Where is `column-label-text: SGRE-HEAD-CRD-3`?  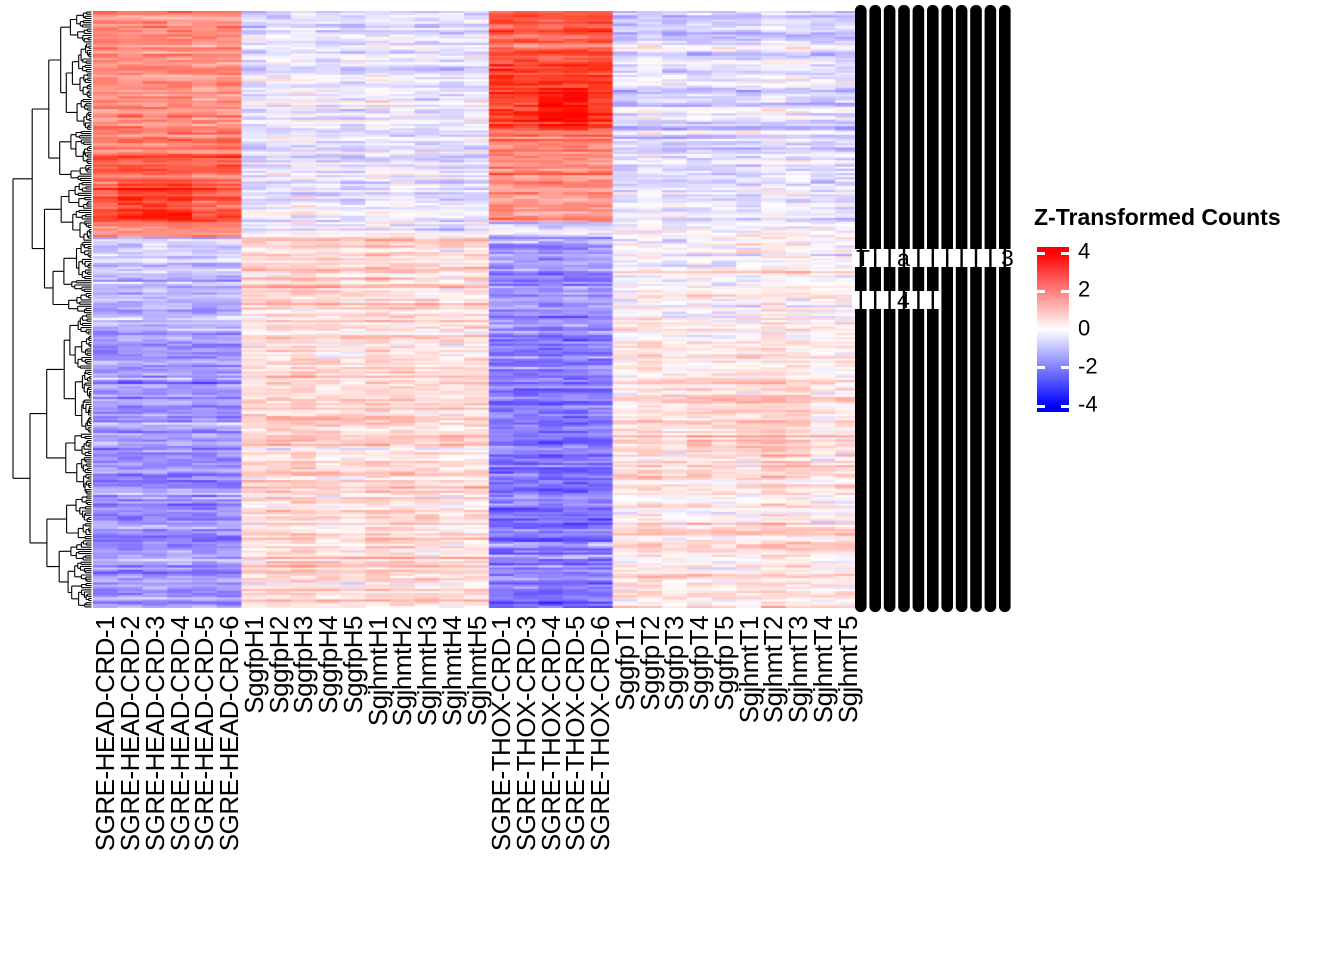 column-label-text: SGRE-HEAD-CRD-3 is located at coordinates (154, 734).